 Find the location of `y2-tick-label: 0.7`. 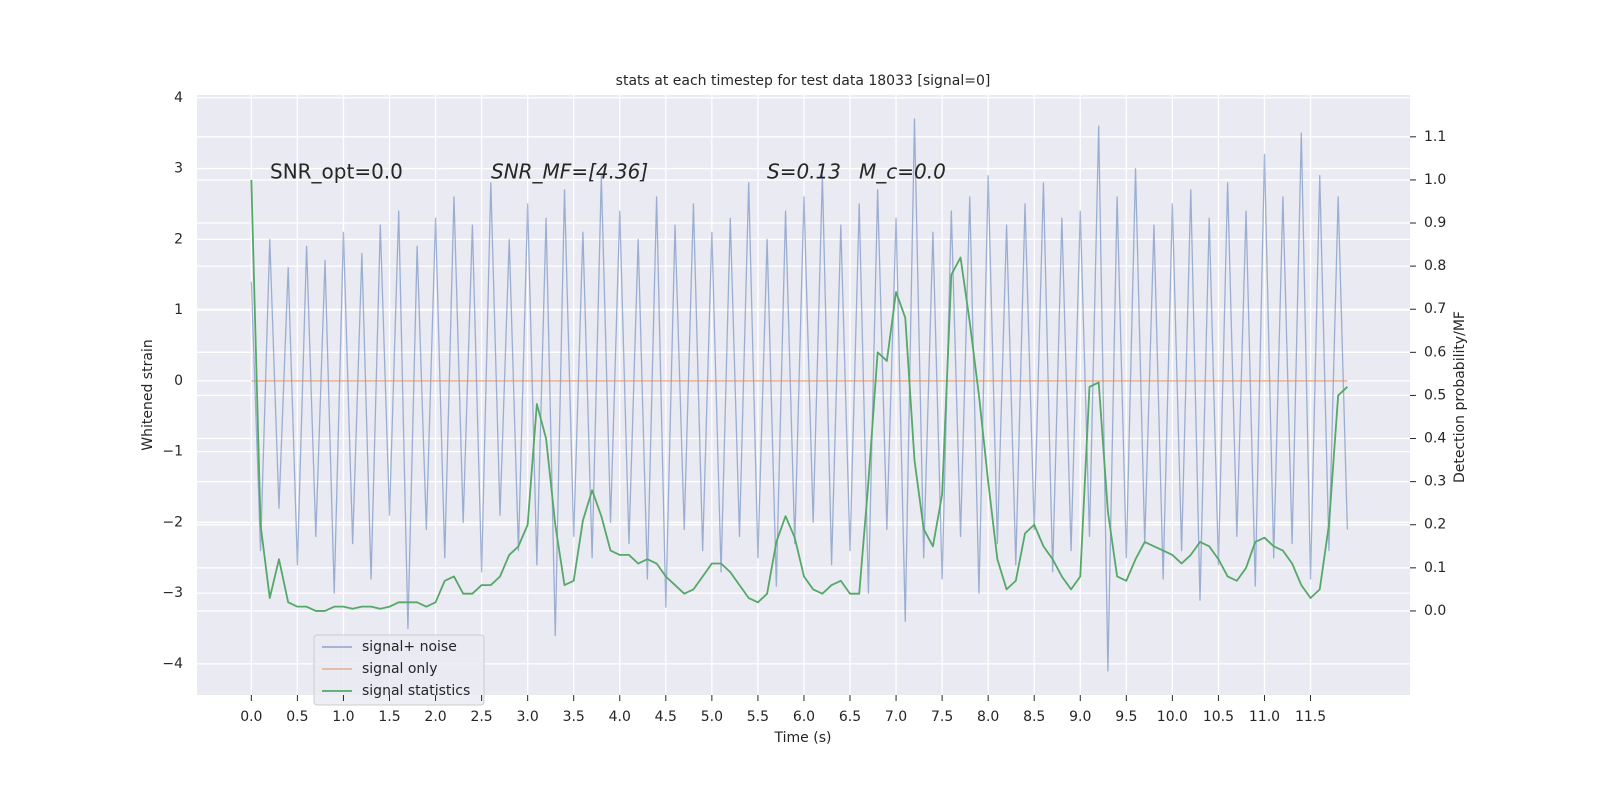

y2-tick-label: 0.7 is located at coordinates (1435, 309).